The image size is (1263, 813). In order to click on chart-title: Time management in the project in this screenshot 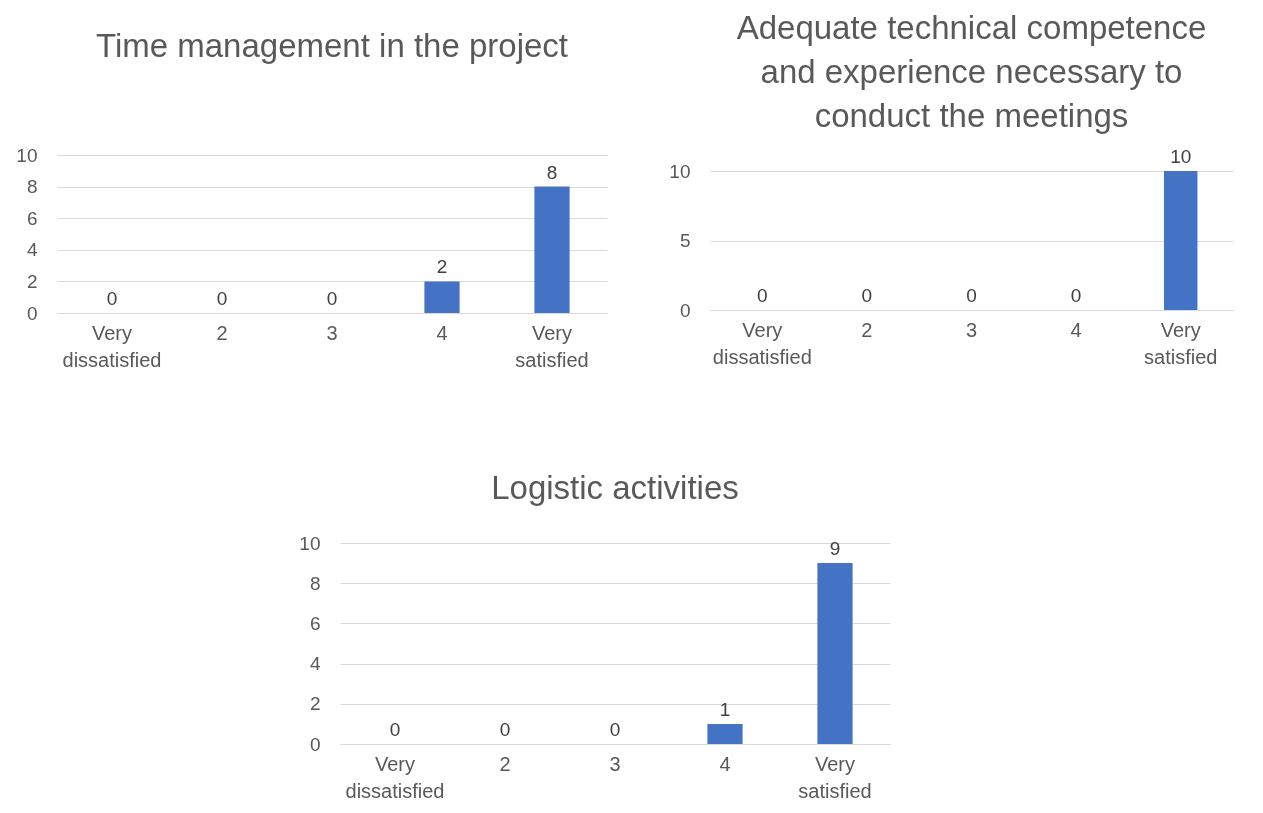, I will do `click(332, 45)`.